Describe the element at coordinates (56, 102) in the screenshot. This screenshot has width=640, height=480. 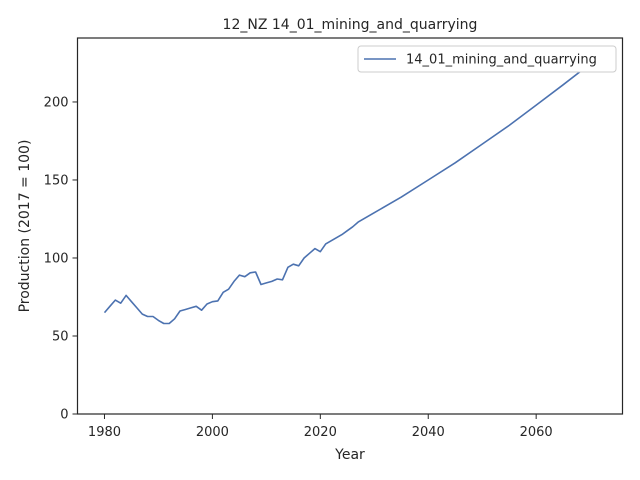
I see `y-tick-label: 200` at that location.